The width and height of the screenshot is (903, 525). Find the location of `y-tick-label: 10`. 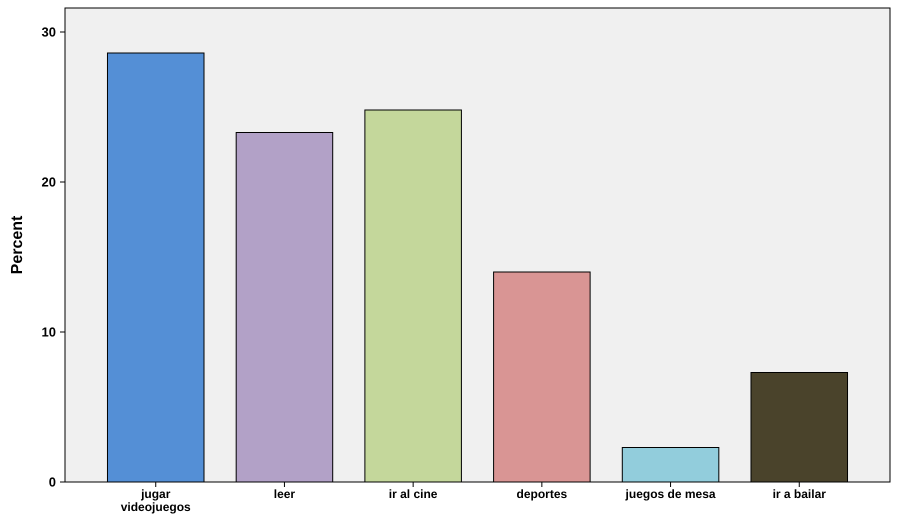

y-tick-label: 10 is located at coordinates (49, 332).